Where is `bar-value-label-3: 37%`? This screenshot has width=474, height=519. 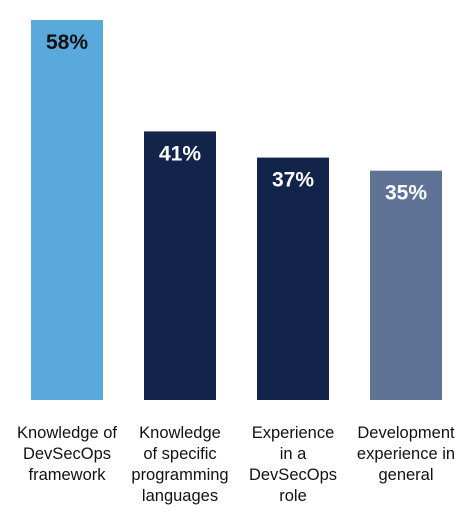
bar-value-label-3: 37% is located at coordinates (293, 180).